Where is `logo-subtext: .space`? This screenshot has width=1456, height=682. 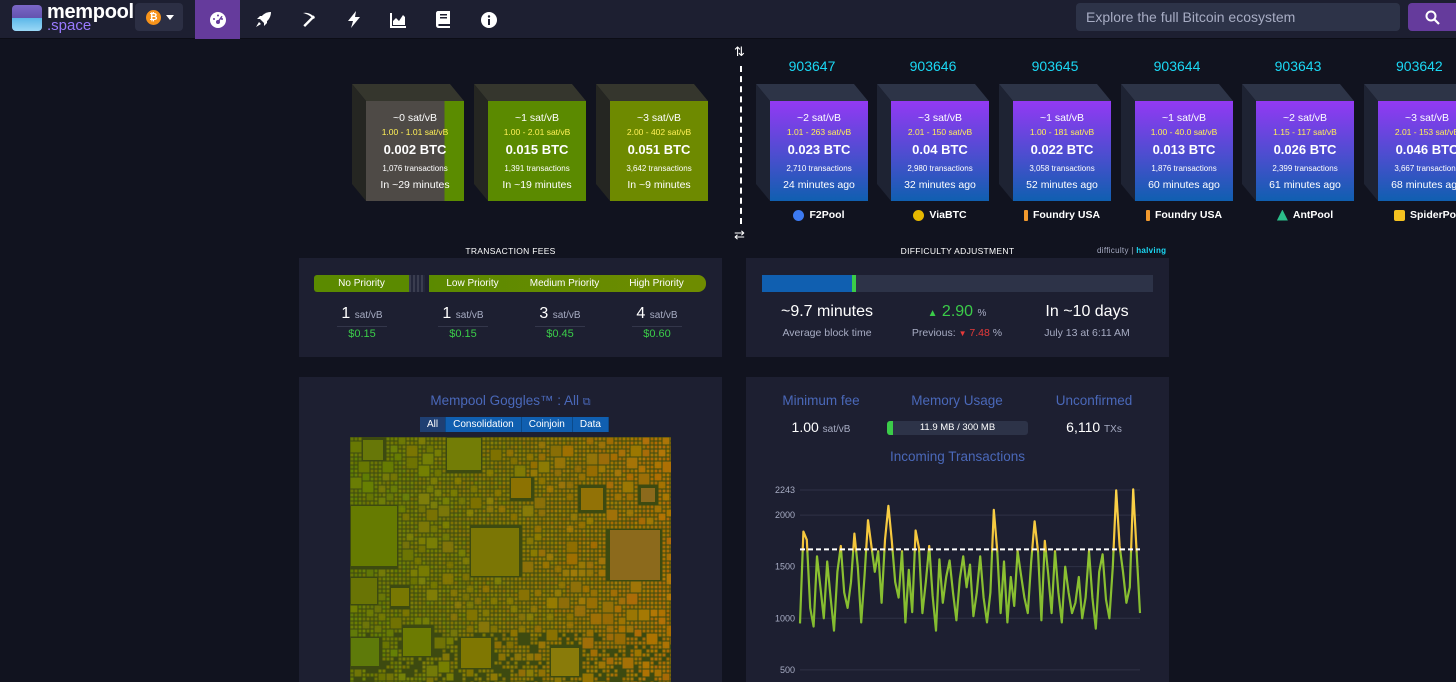 logo-subtext: .space is located at coordinates (69, 25).